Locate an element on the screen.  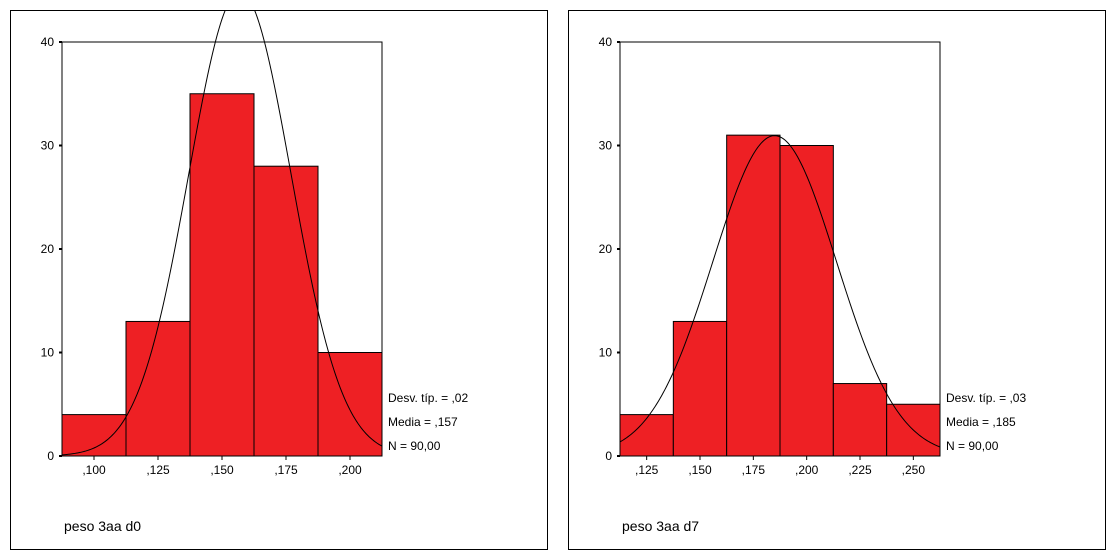
stats-label: Media = ,157 is located at coordinates (423, 422).